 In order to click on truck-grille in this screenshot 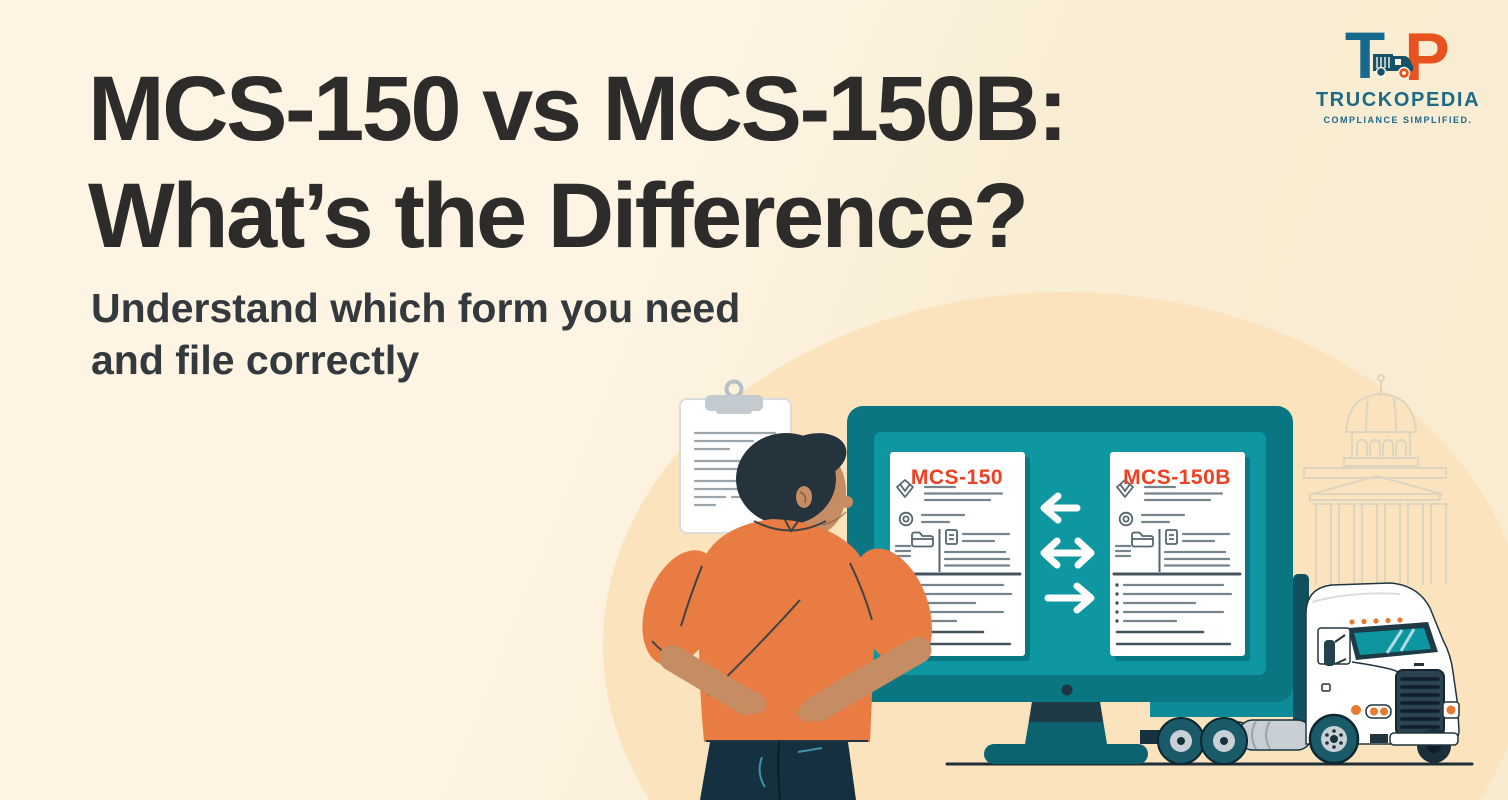, I will do `click(1420, 700)`.